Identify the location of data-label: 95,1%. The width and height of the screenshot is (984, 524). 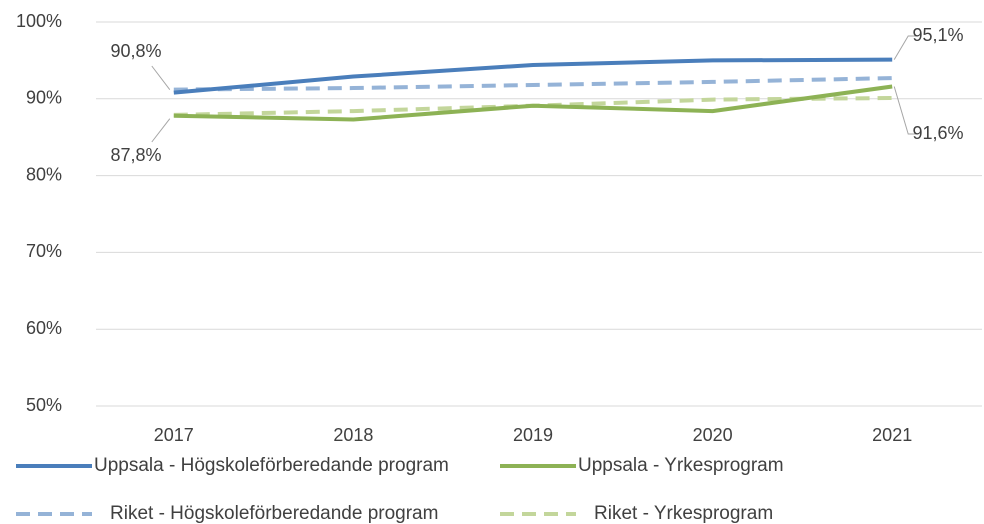
(937, 35).